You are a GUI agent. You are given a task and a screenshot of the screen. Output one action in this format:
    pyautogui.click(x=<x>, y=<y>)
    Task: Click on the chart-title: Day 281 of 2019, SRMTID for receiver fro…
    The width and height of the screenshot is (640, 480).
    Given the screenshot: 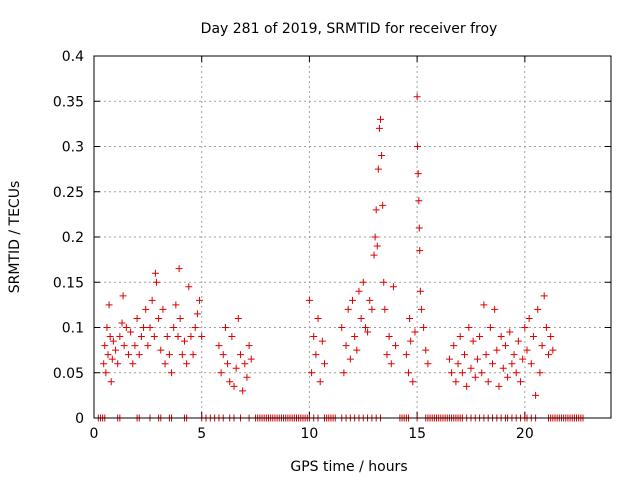 What is the action you would take?
    pyautogui.click(x=349, y=29)
    